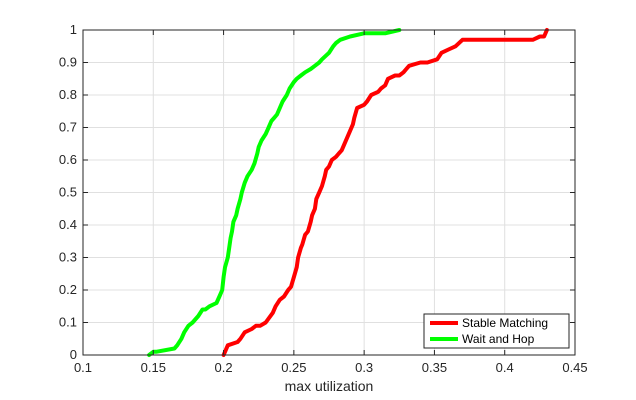 The height and width of the screenshot is (400, 636). Describe the element at coordinates (68, 127) in the screenshot. I see `y-tick-label: 0.7` at that location.